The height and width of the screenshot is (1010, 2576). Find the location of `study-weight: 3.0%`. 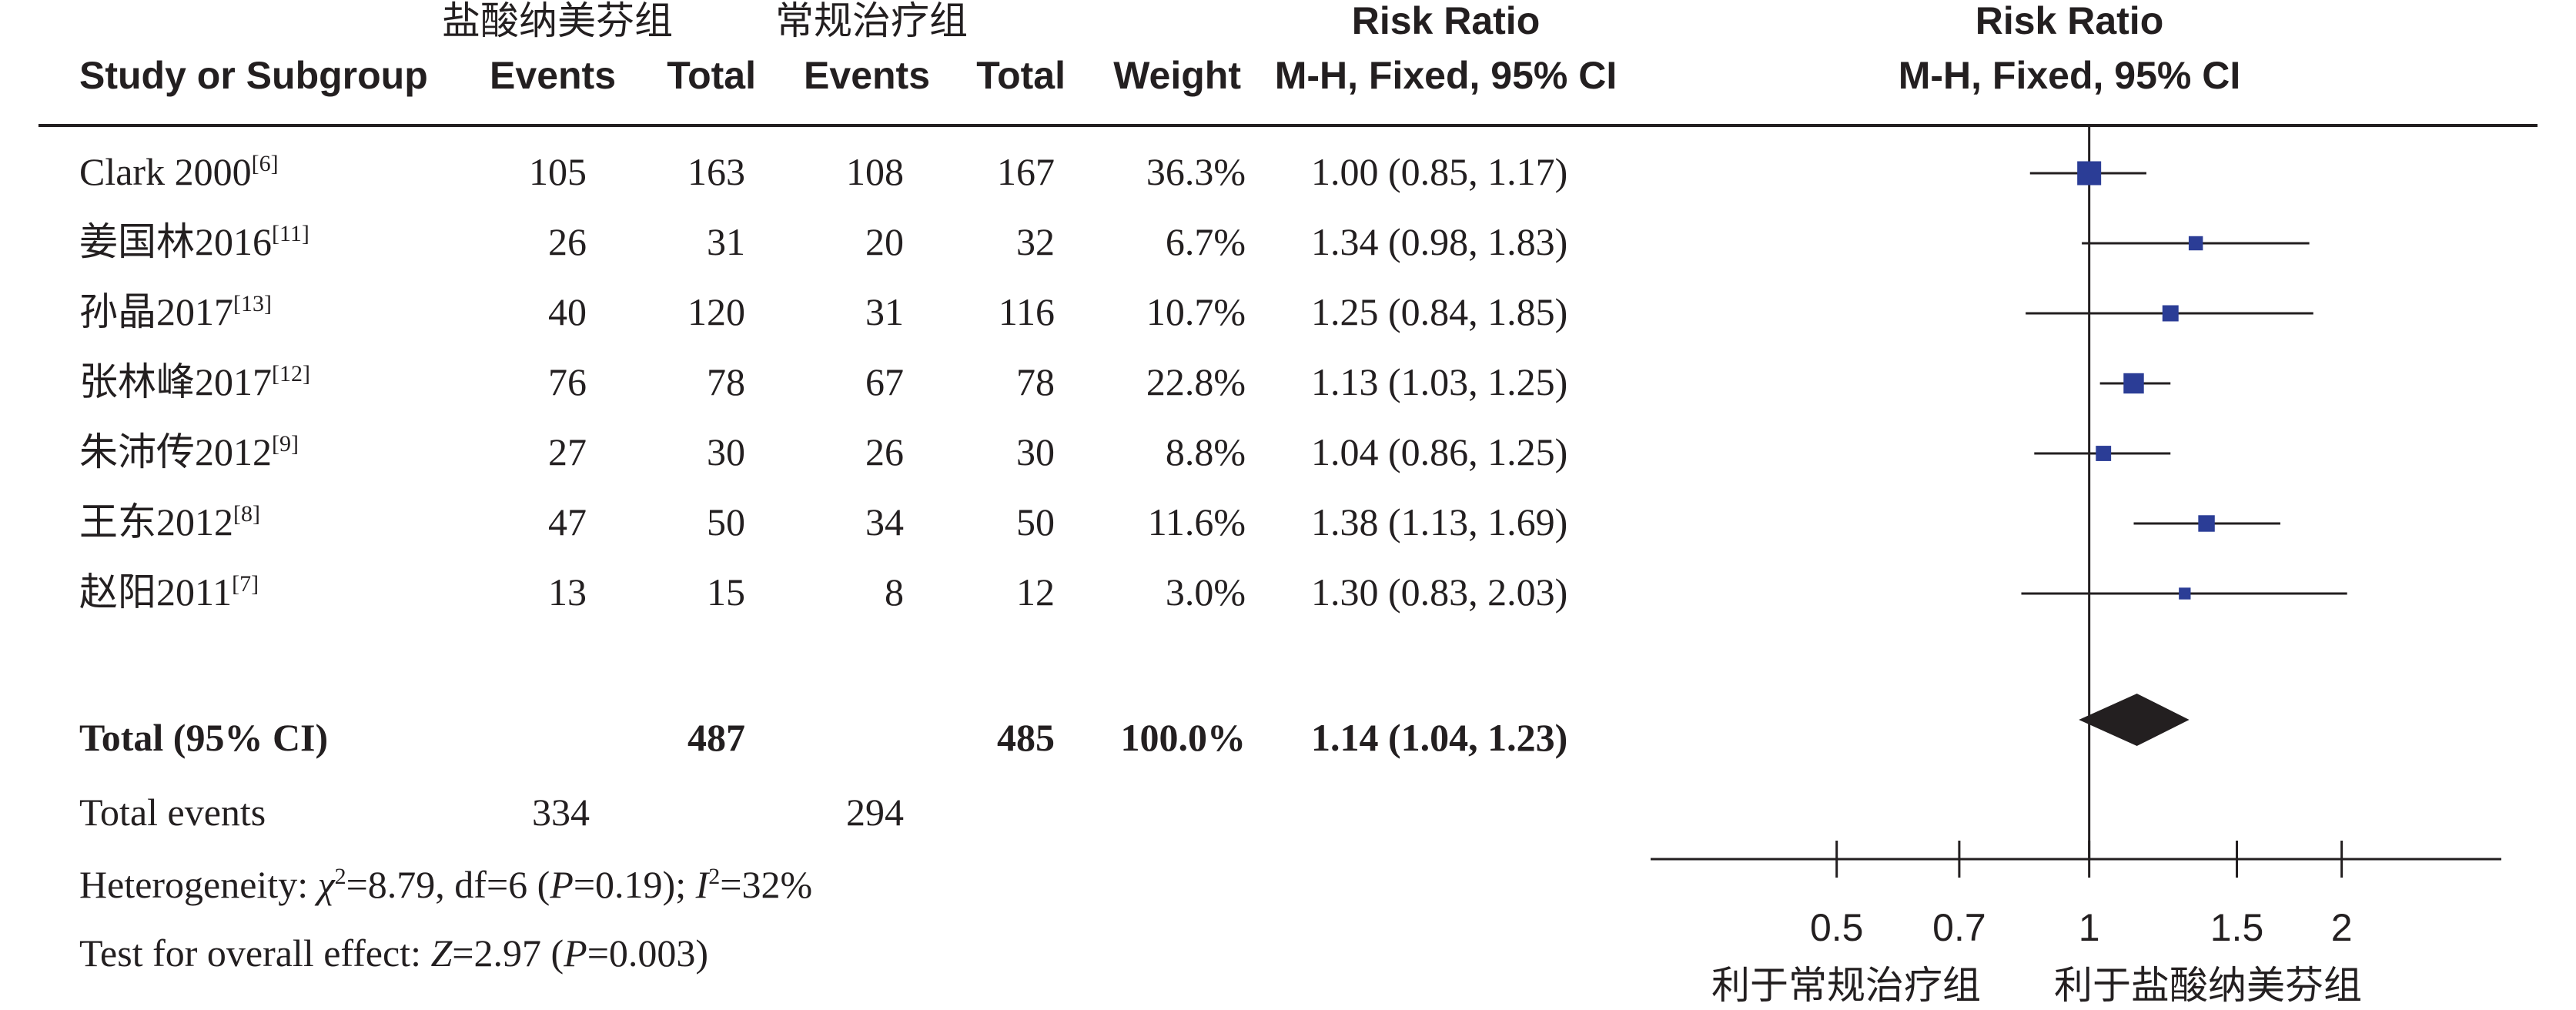

study-weight: 3.0% is located at coordinates (1206, 592).